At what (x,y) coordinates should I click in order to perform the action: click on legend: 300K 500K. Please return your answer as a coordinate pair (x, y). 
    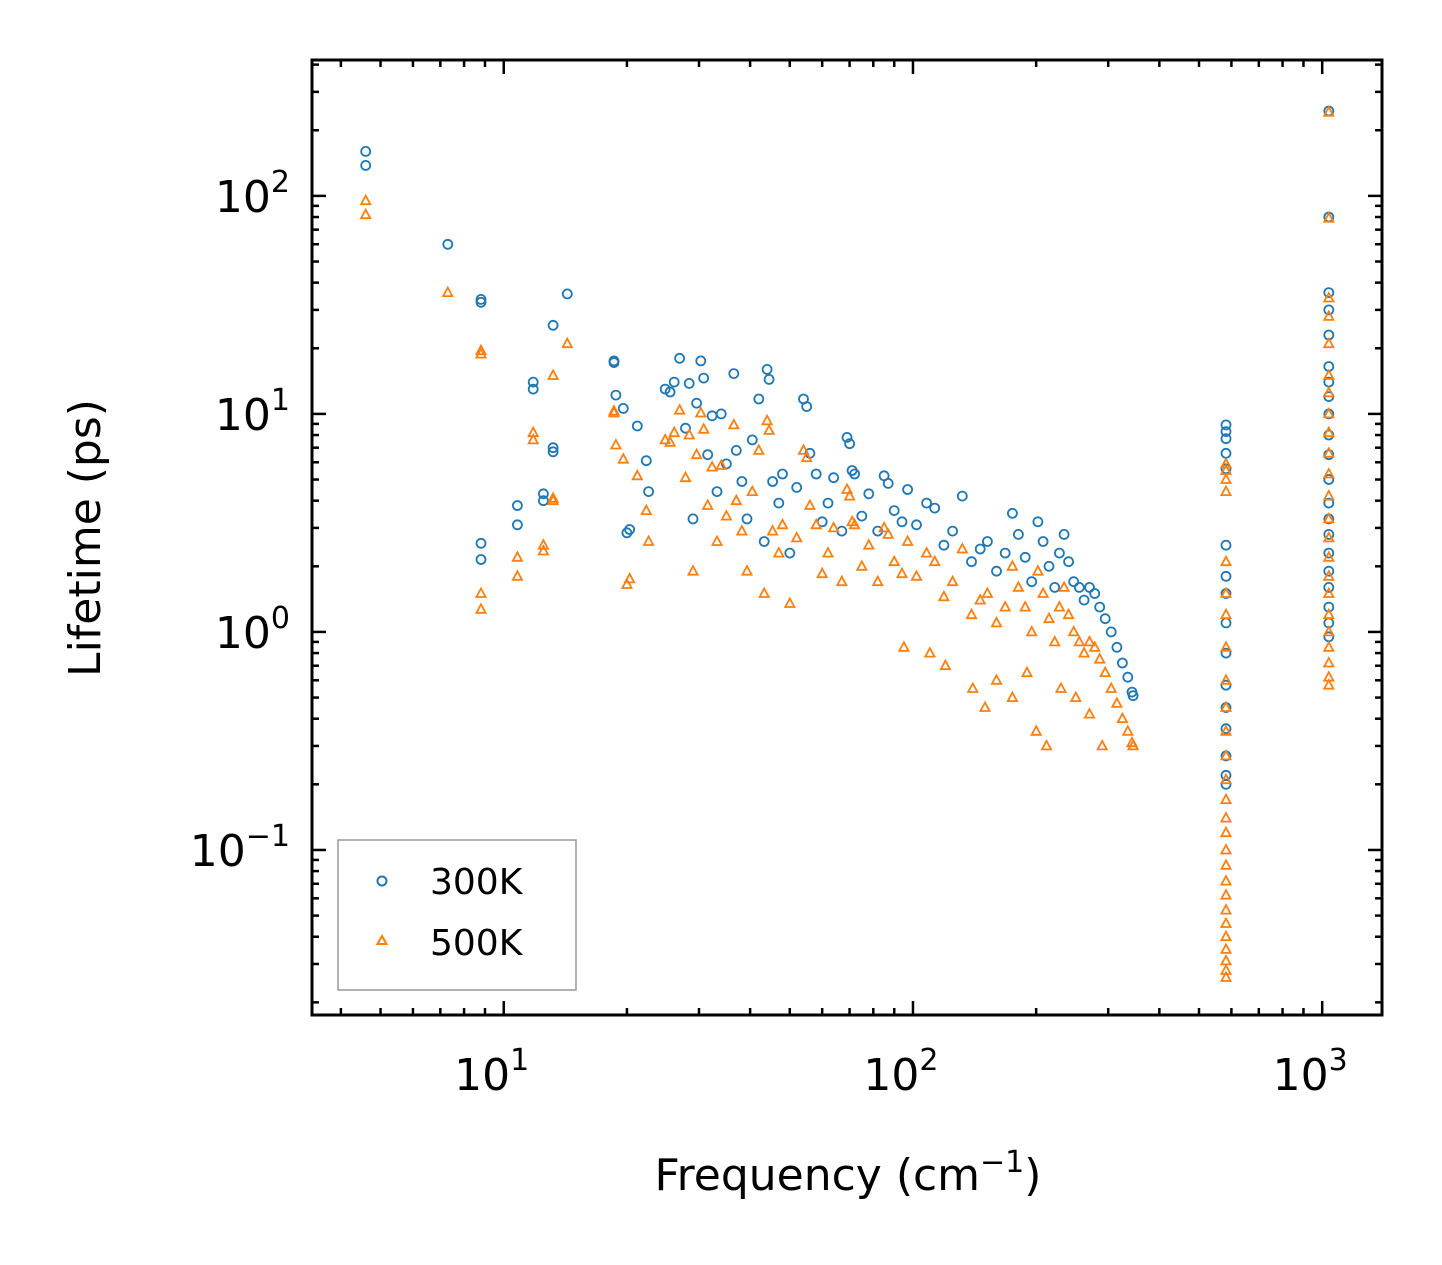
    Looking at the image, I should click on (457, 915).